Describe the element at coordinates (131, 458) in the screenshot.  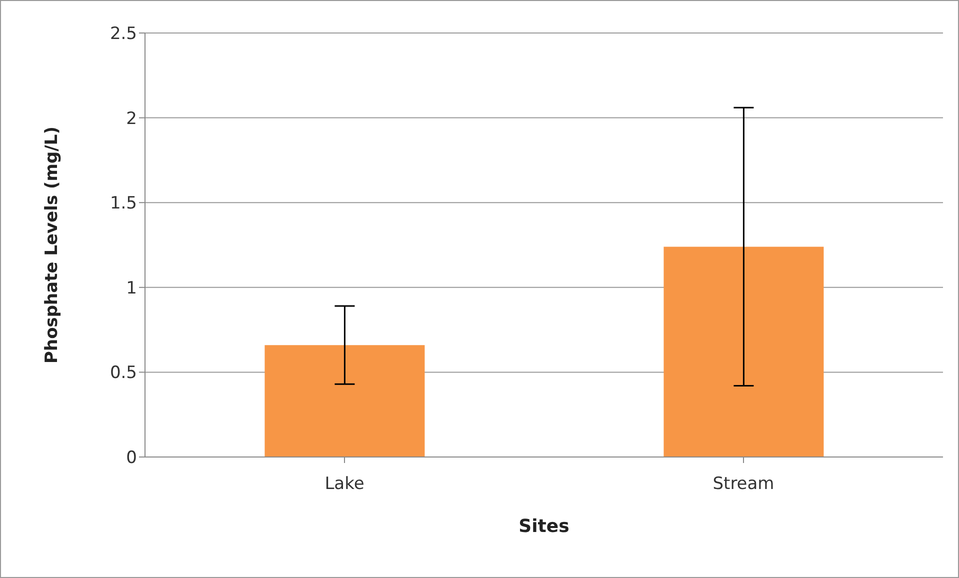
I see `y-tick-label: 0` at that location.